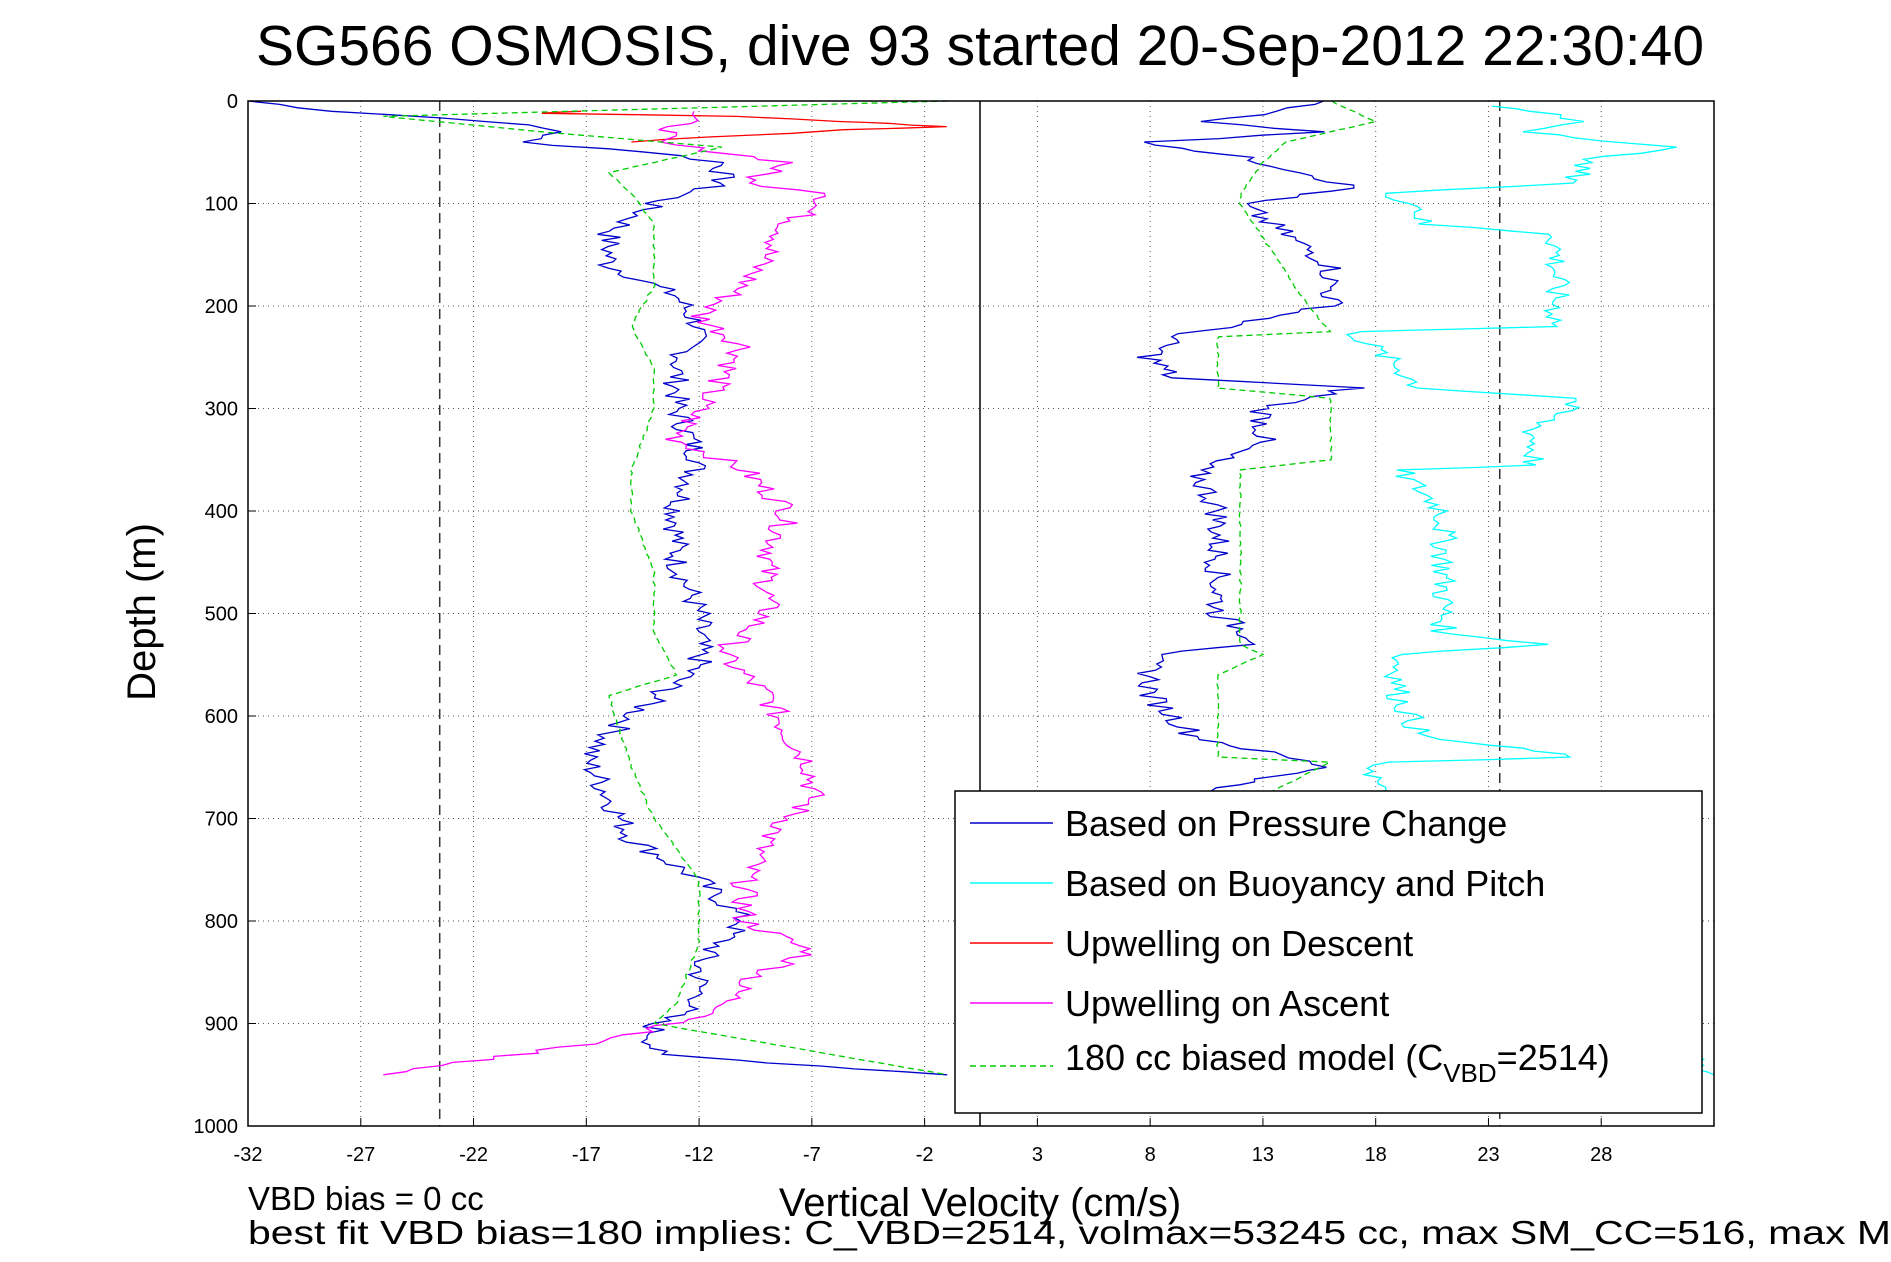 Image resolution: width=1891 pixels, height=1262 pixels. Describe the element at coordinates (232, 102) in the screenshot. I see `y-tick-label: 0` at that location.